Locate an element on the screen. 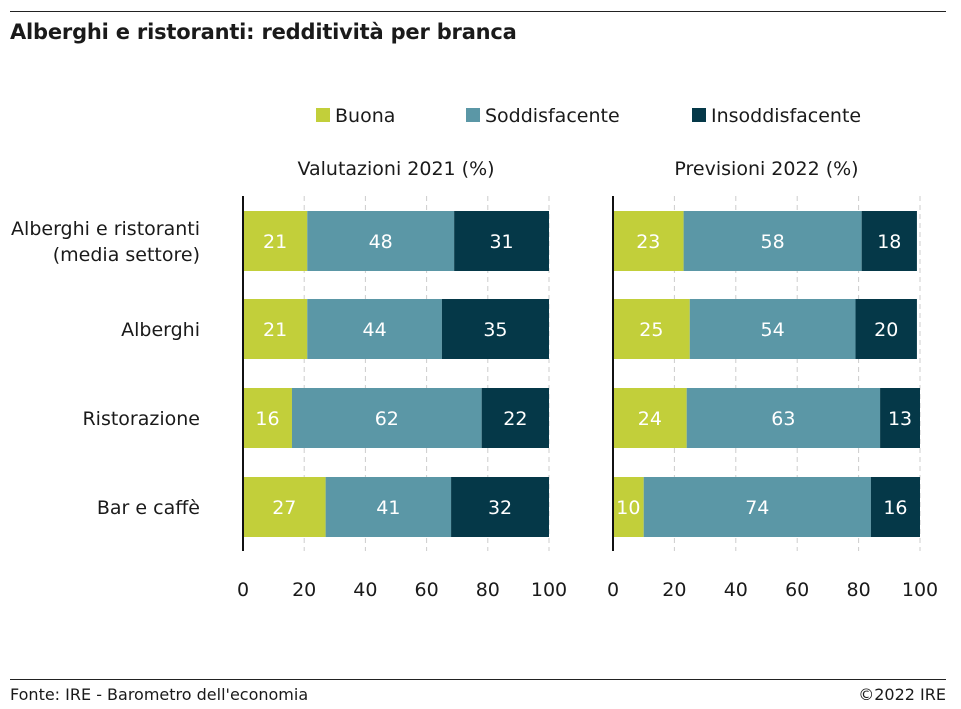  category-label-4: Bar e caffè is located at coordinates (148, 508).